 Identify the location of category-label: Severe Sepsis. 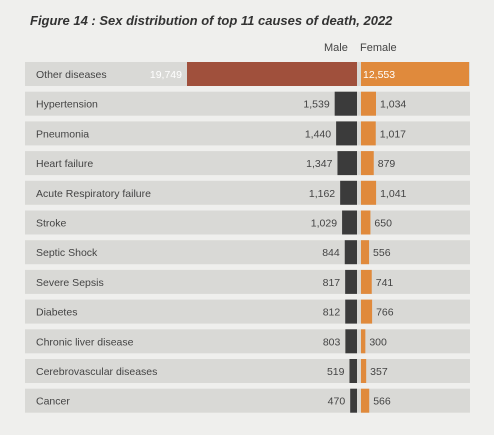
(70, 283).